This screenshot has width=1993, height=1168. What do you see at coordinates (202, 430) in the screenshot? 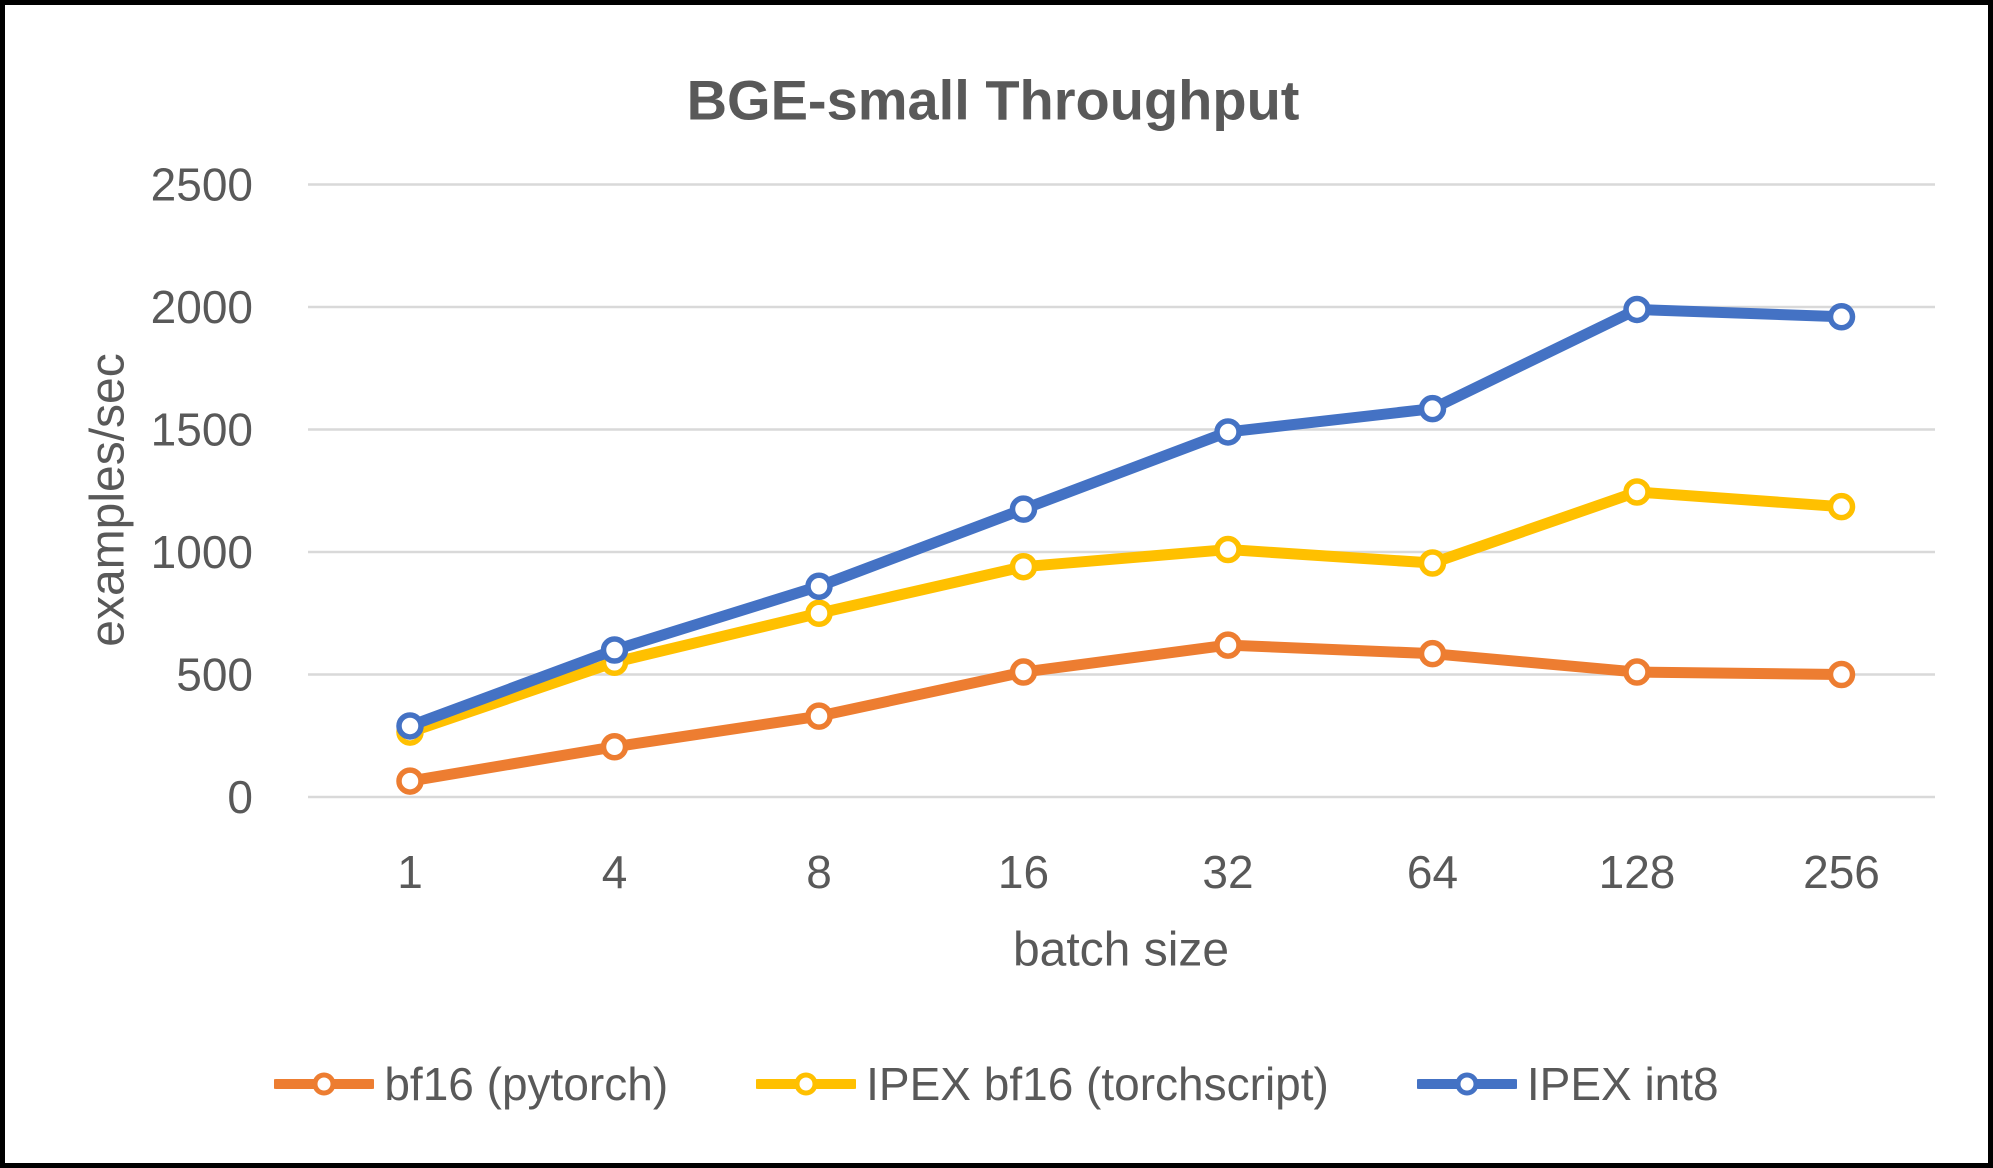
I see `y-tick-label-1500: 1500` at bounding box center [202, 430].